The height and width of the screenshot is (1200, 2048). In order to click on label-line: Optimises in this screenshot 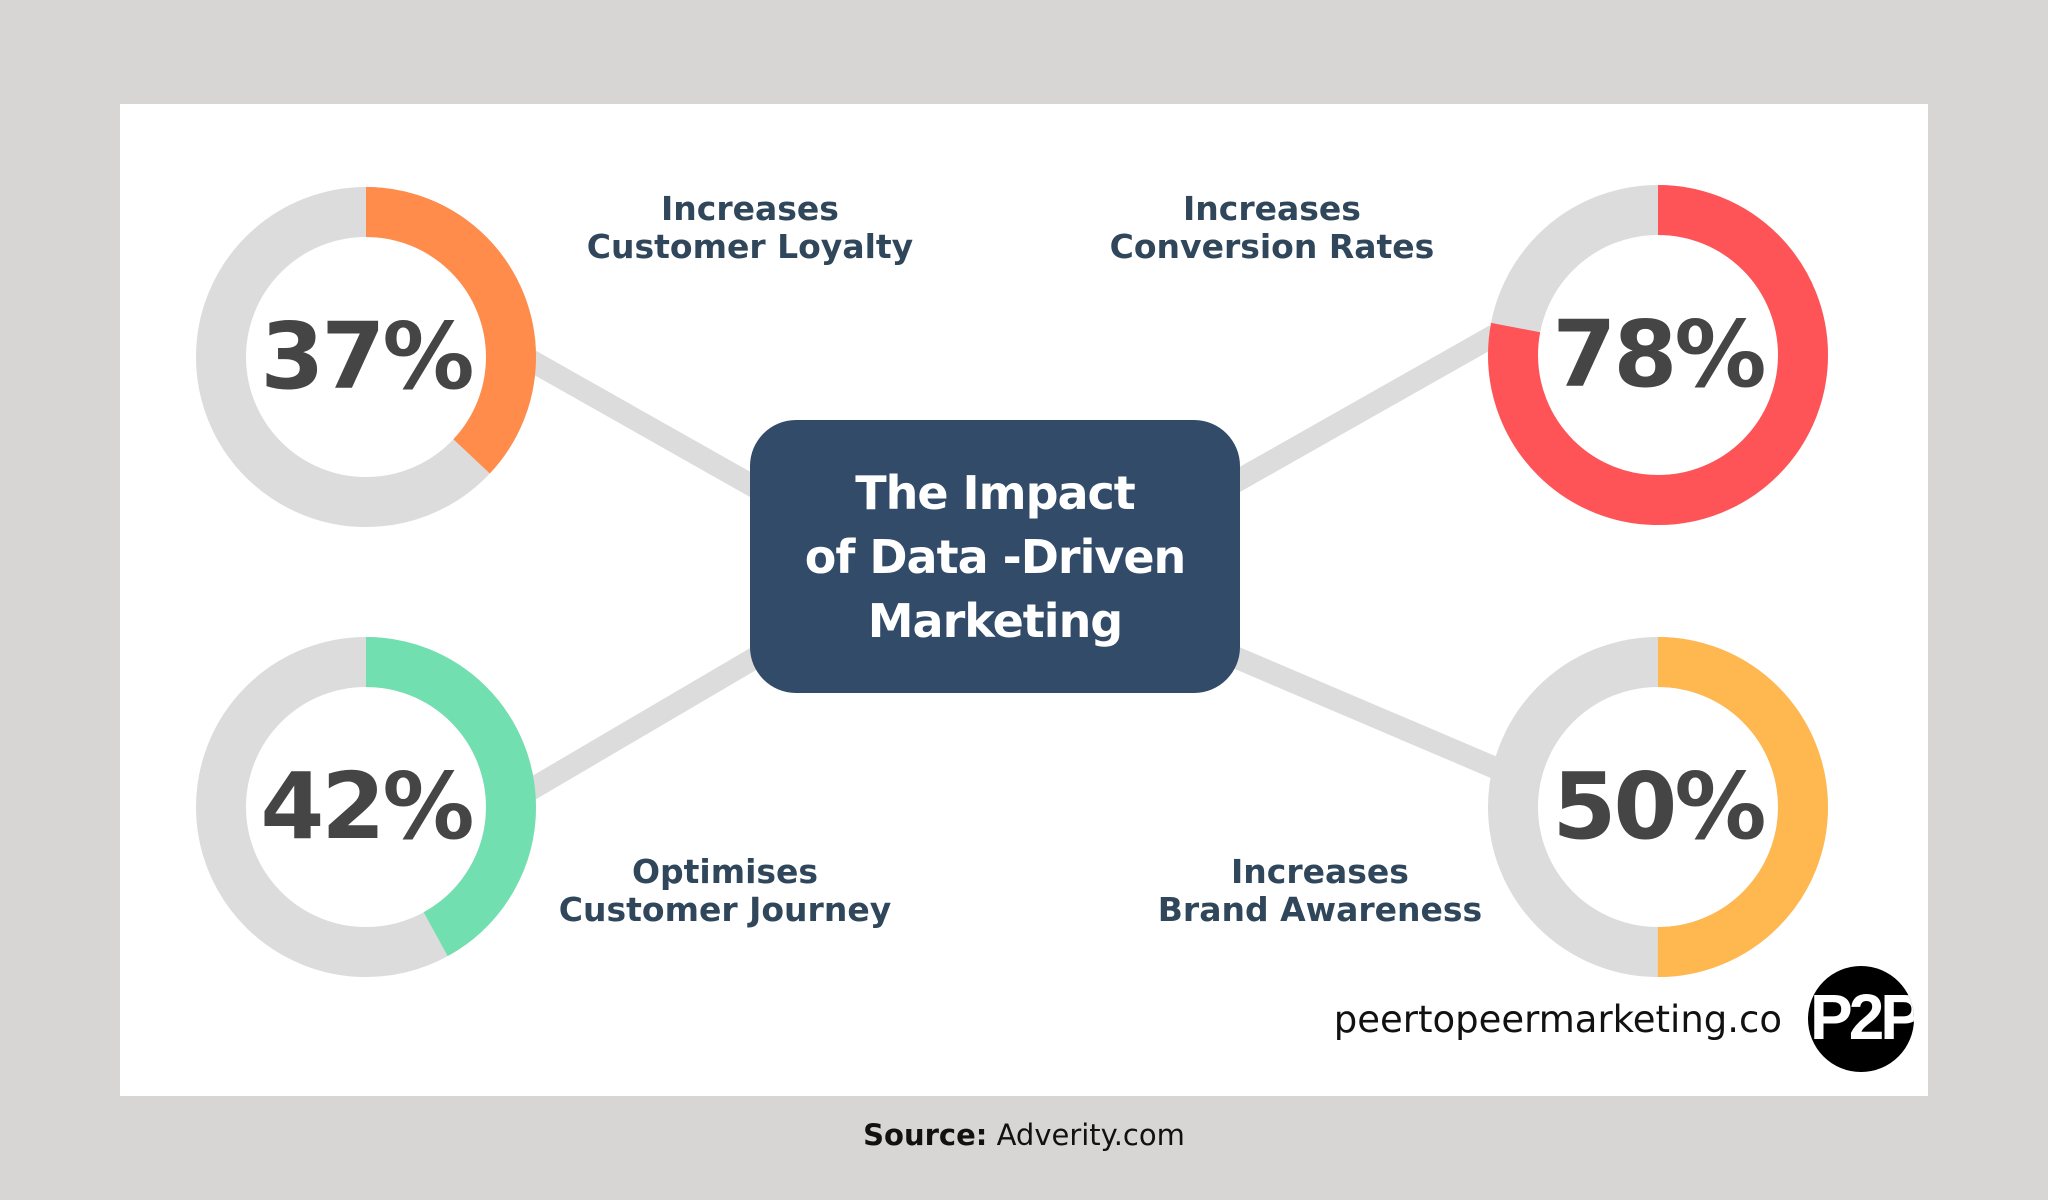, I will do `click(725, 871)`.